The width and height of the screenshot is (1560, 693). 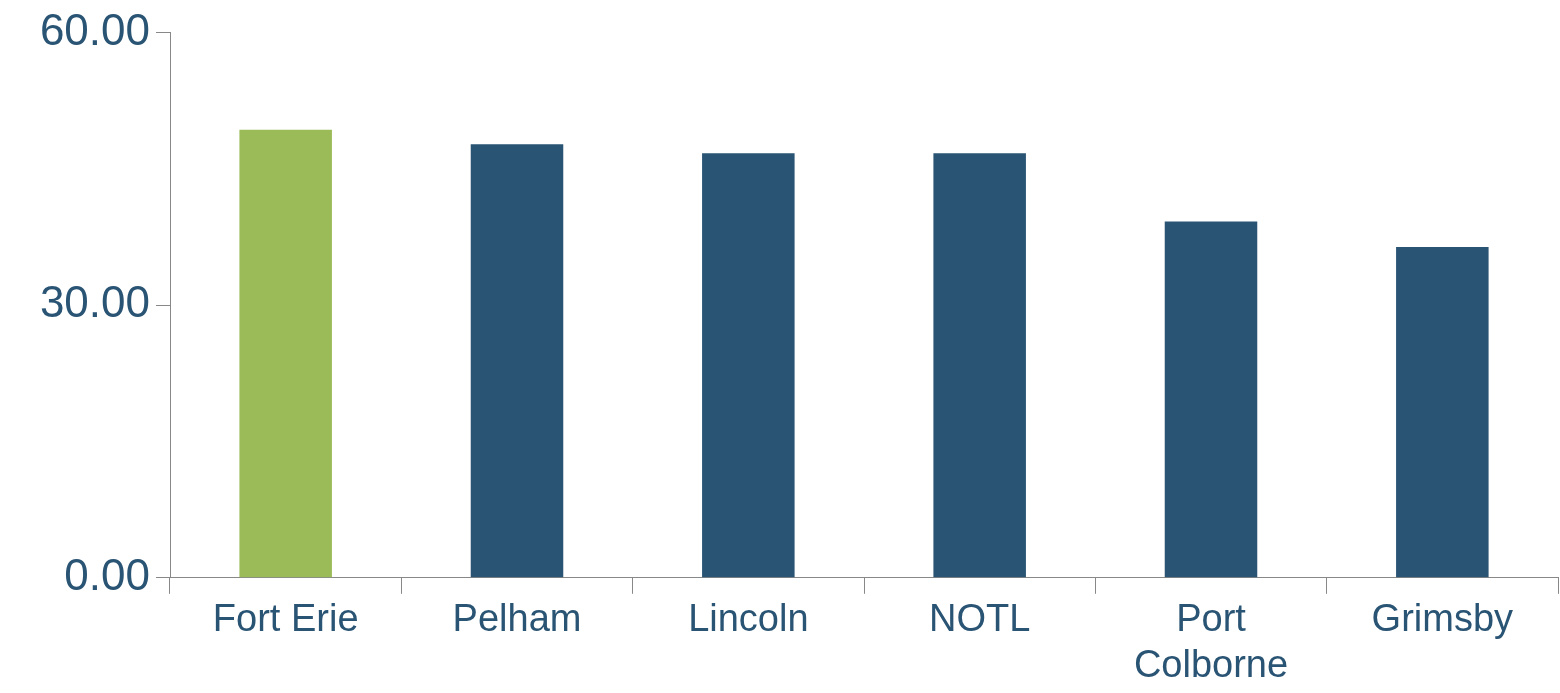 What do you see at coordinates (107, 574) in the screenshot?
I see `y-tick-label: 0.00` at bounding box center [107, 574].